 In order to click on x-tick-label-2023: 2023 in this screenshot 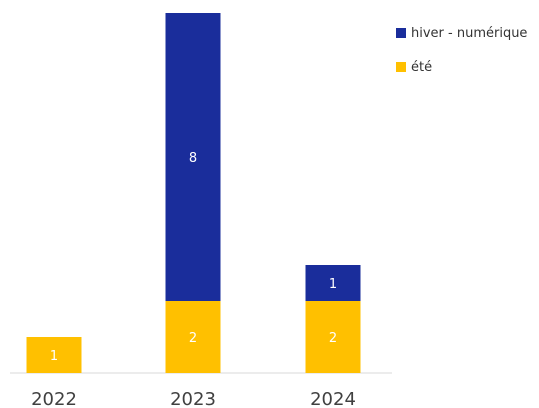, I will do `click(193, 398)`.